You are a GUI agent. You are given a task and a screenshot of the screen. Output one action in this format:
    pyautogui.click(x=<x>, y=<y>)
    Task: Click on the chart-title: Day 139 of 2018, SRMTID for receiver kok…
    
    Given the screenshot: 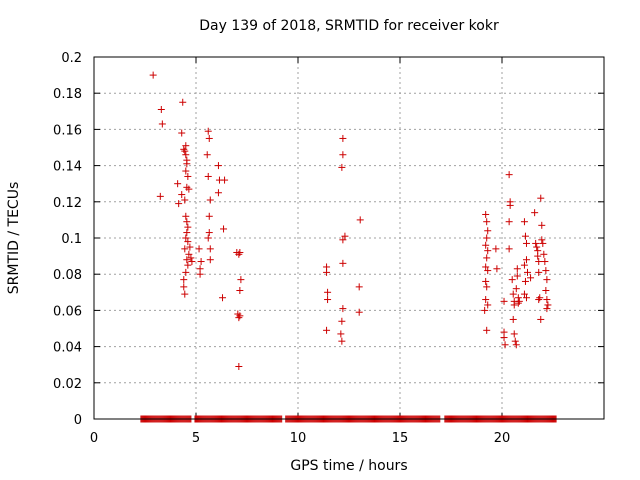 What is the action you would take?
    pyautogui.click(x=349, y=26)
    